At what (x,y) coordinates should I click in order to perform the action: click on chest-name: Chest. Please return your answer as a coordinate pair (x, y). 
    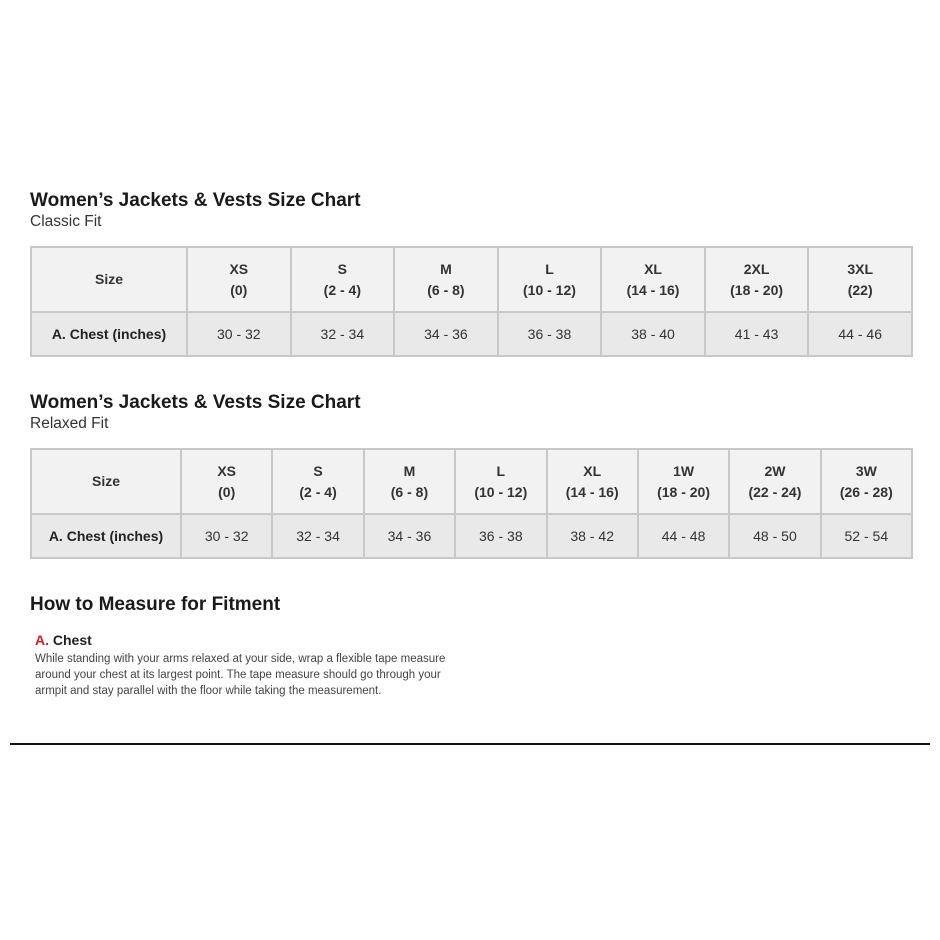
    Looking at the image, I should click on (72, 640).